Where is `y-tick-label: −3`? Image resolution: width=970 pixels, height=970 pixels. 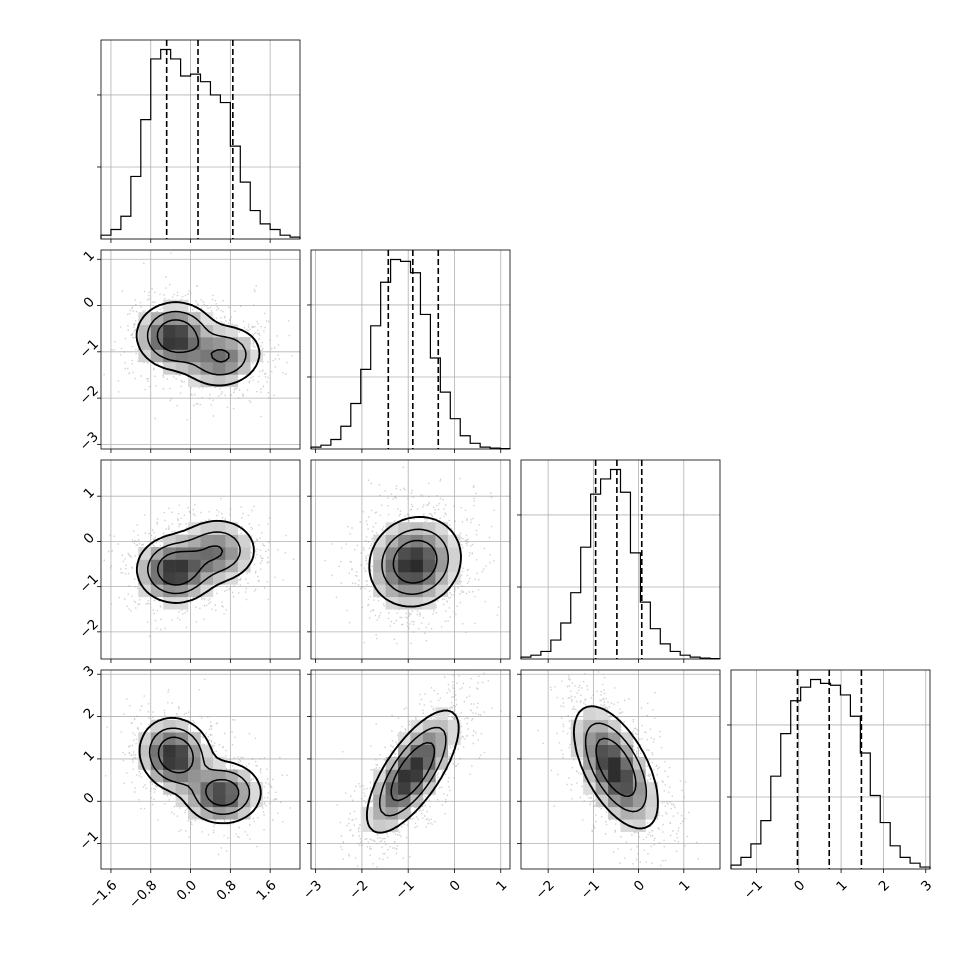 y-tick-label: −3 is located at coordinates (88, 441).